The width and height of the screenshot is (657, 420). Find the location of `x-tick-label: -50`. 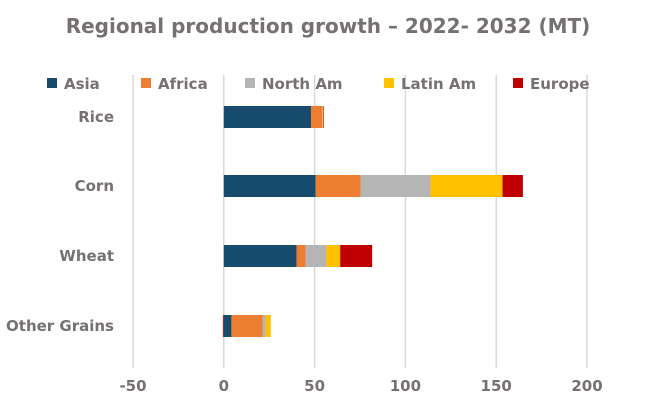

x-tick-label: -50 is located at coordinates (132, 386).